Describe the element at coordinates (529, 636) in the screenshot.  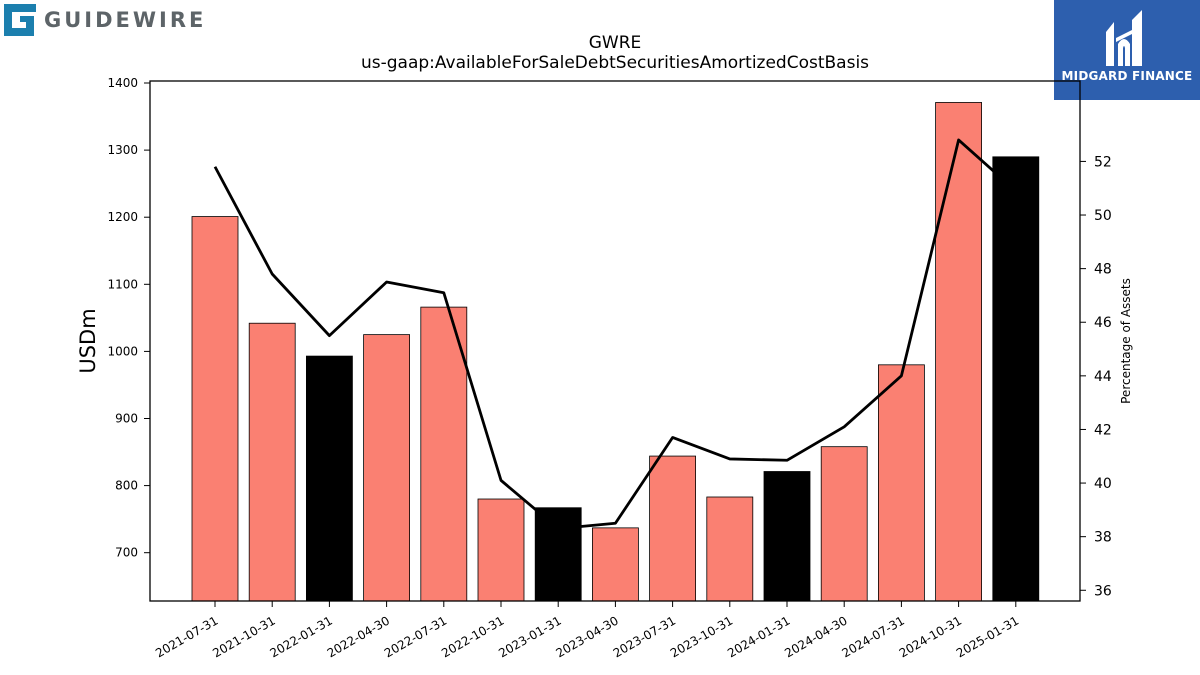
I see `x-tick-label-2023-01-31: 2023-01-31` at that location.